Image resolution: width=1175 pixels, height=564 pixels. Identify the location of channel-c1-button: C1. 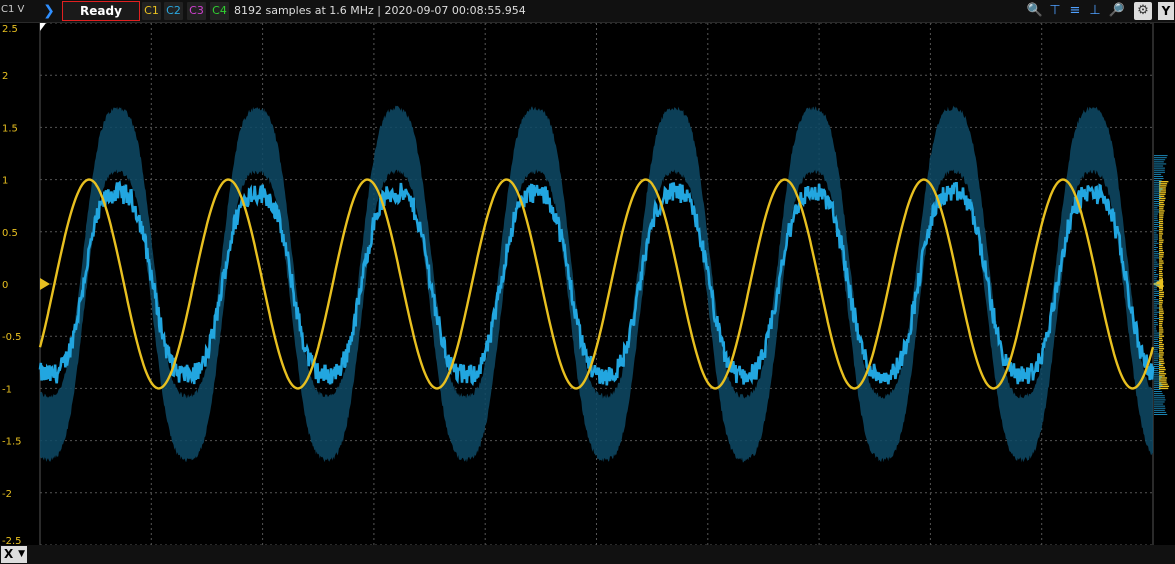
(151, 11).